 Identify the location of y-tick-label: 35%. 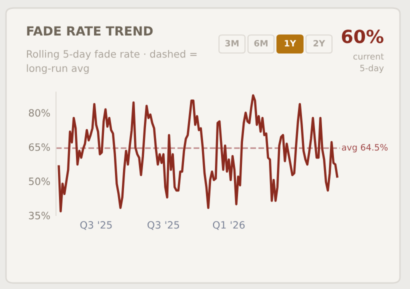
(39, 216).